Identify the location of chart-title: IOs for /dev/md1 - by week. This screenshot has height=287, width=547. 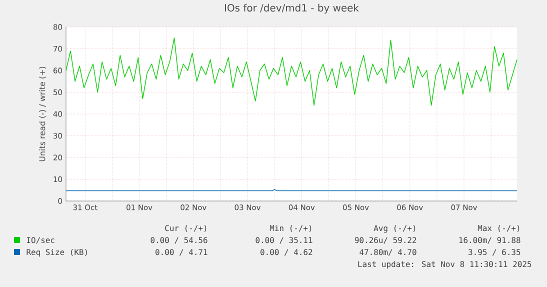
(292, 9).